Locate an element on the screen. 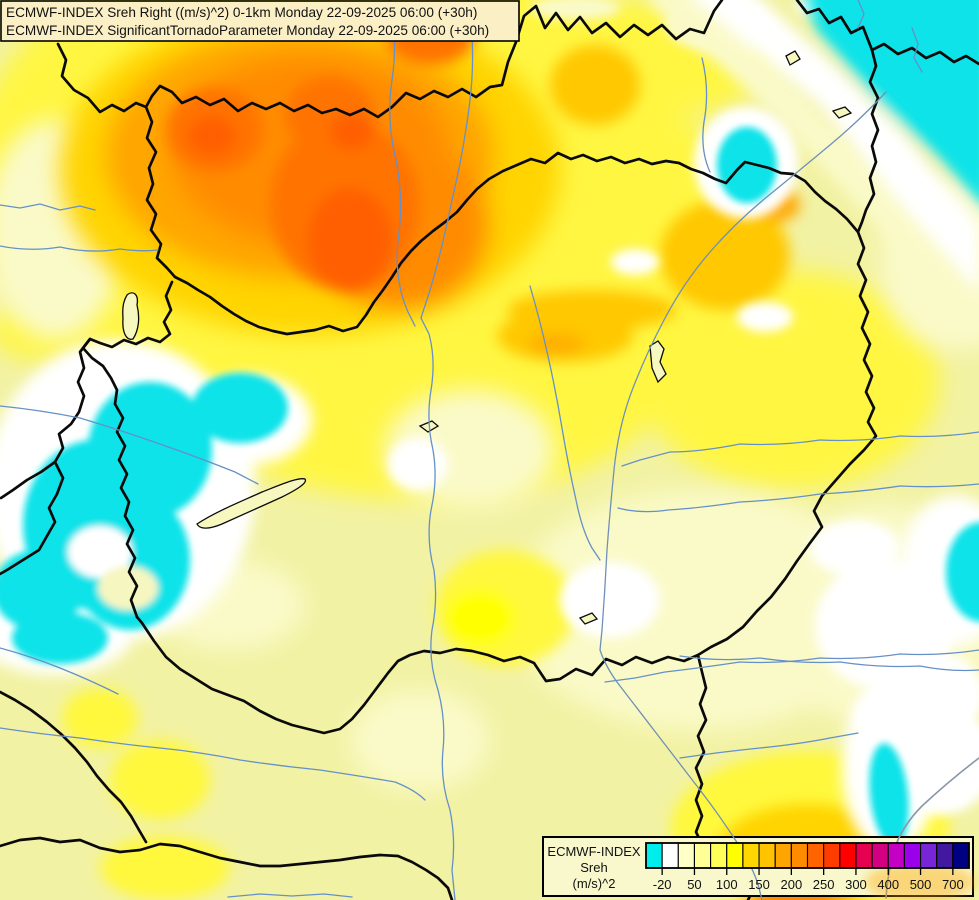  border-poland-slovakia is located at coordinates (390, 59).